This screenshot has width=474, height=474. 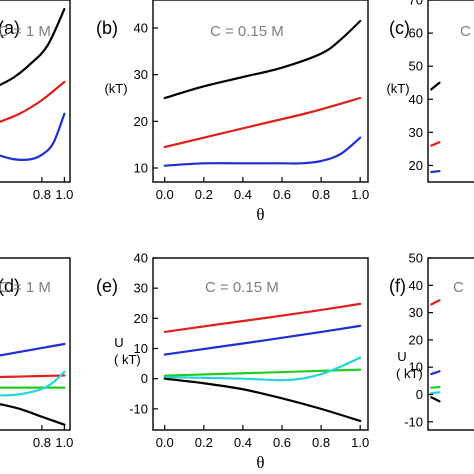 I want to click on panel-letter: (e), so click(x=107, y=286).